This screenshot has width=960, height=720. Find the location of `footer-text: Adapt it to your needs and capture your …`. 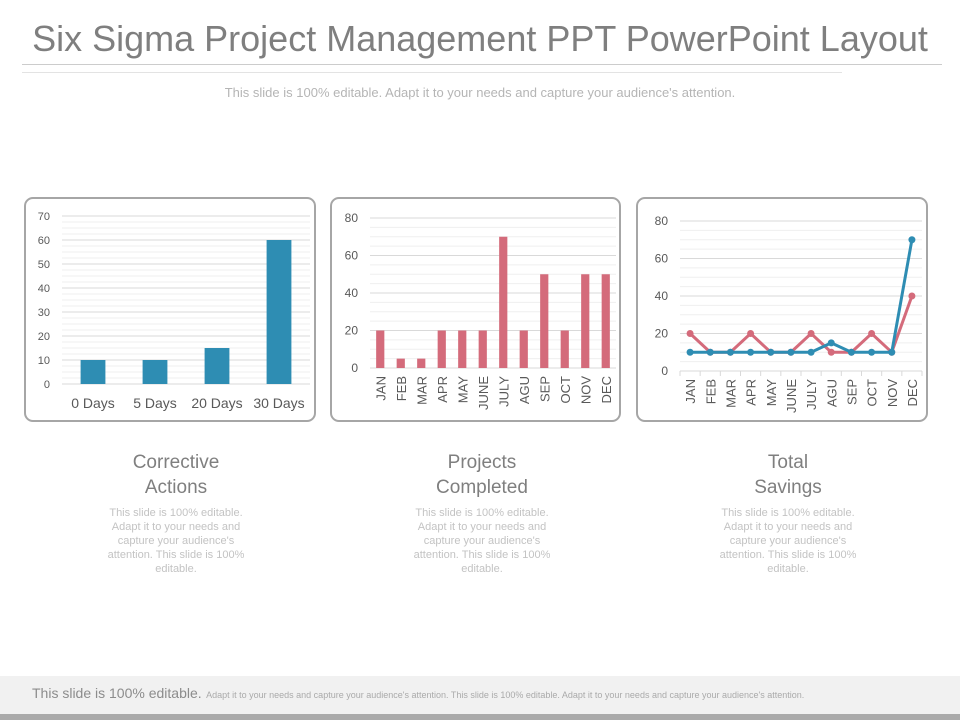

footer-text: Adapt it to your needs and capture your … is located at coordinates (505, 695).